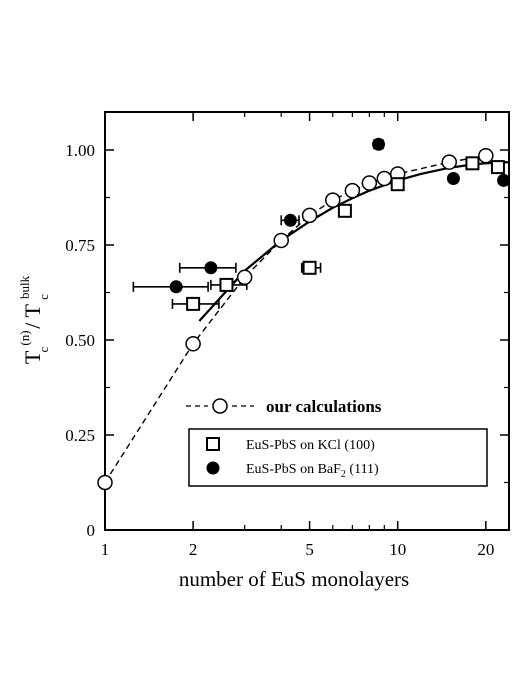 The width and height of the screenshot is (527, 682). What do you see at coordinates (32, 322) in the screenshot?
I see `y-label-slash: /` at bounding box center [32, 322].